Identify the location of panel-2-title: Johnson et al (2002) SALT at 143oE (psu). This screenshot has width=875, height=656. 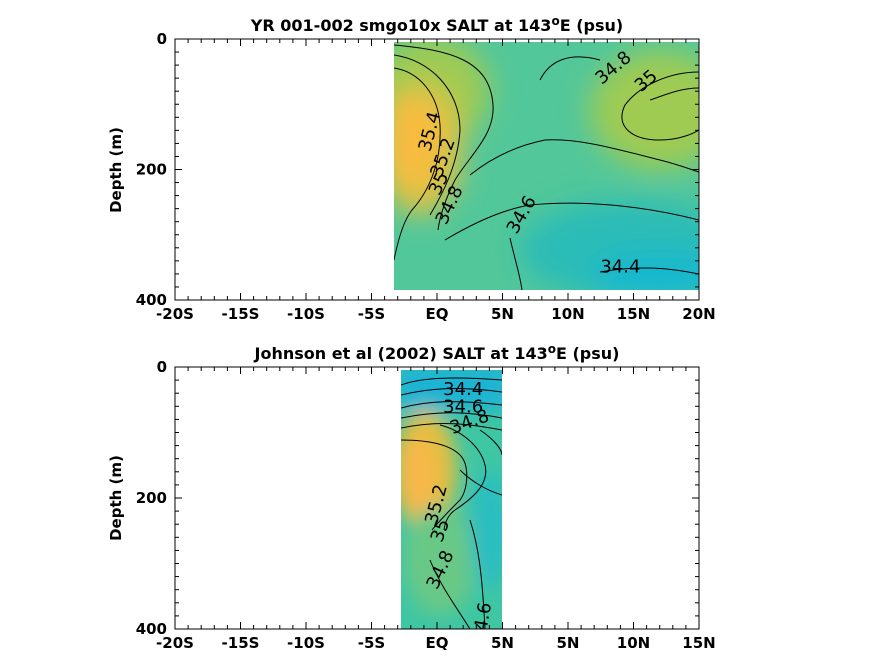
(437, 352).